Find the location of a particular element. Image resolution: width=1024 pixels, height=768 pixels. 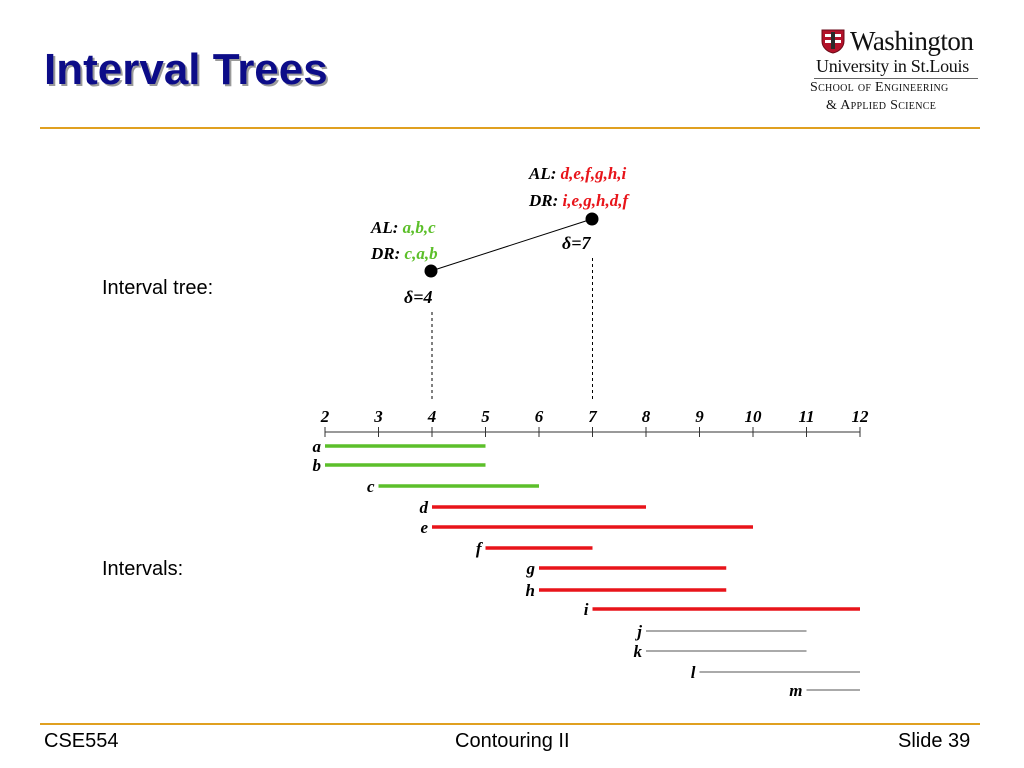

interval-label-e: e is located at coordinates (424, 527).